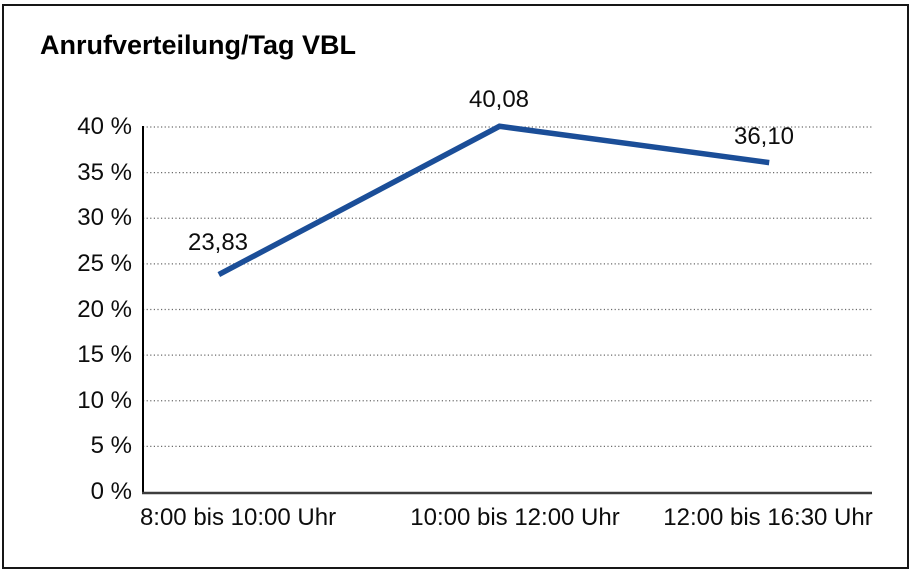 The image size is (915, 576). Describe the element at coordinates (104, 126) in the screenshot. I see `y-tick-label: 40 %` at that location.